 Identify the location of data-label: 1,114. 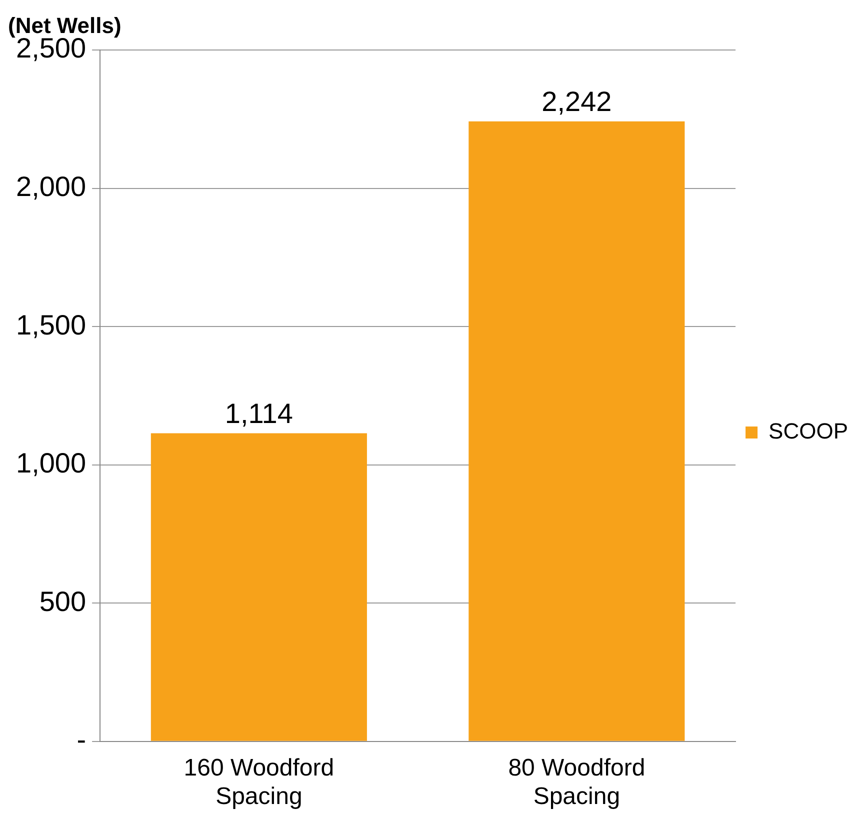
(258, 414).